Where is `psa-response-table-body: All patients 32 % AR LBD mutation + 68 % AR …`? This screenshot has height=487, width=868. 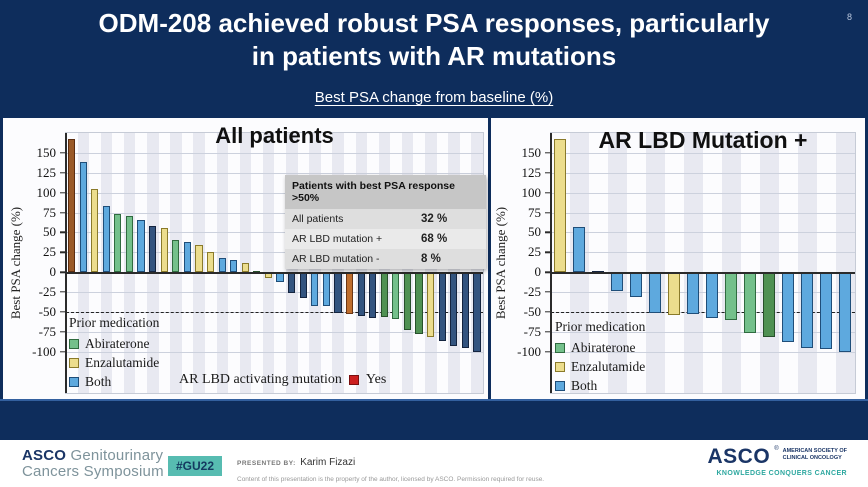 psa-response-table-body: All patients 32 % AR LBD mutation + 68 % AR … is located at coordinates (385, 239).